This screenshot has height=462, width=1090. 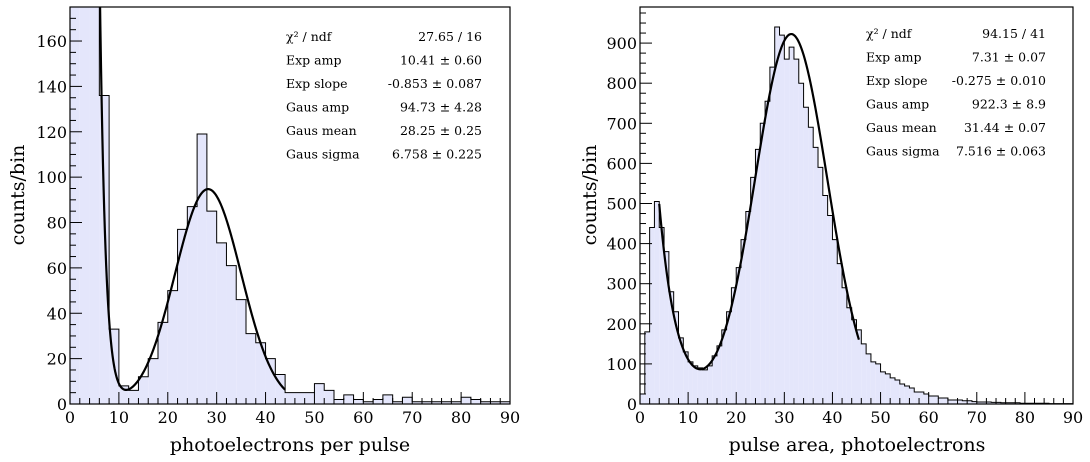 What do you see at coordinates (216, 417) in the screenshot?
I see `left-x-tick-label: 30` at bounding box center [216, 417].